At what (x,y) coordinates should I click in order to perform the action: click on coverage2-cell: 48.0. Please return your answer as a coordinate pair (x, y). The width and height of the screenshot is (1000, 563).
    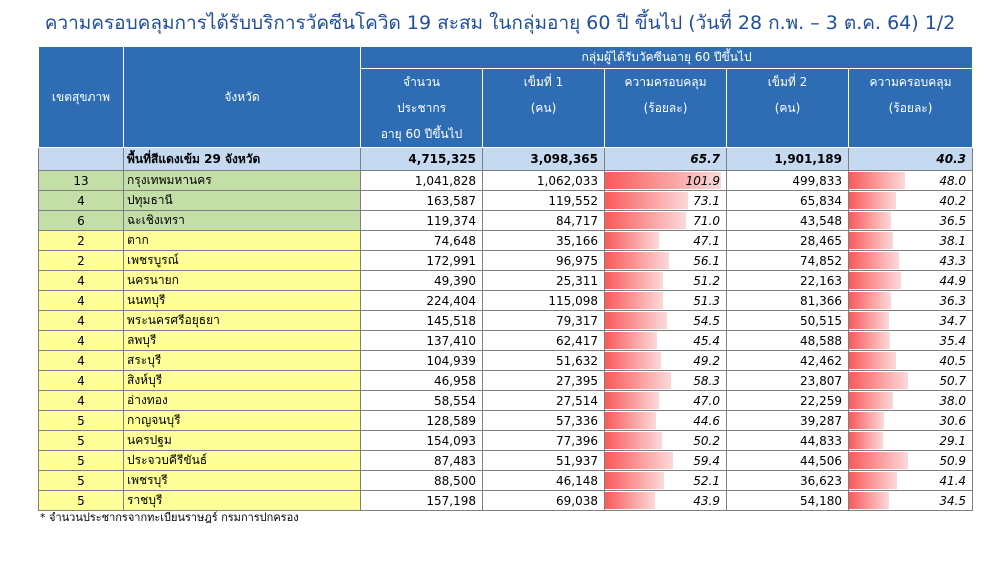
    Looking at the image, I should click on (910, 180).